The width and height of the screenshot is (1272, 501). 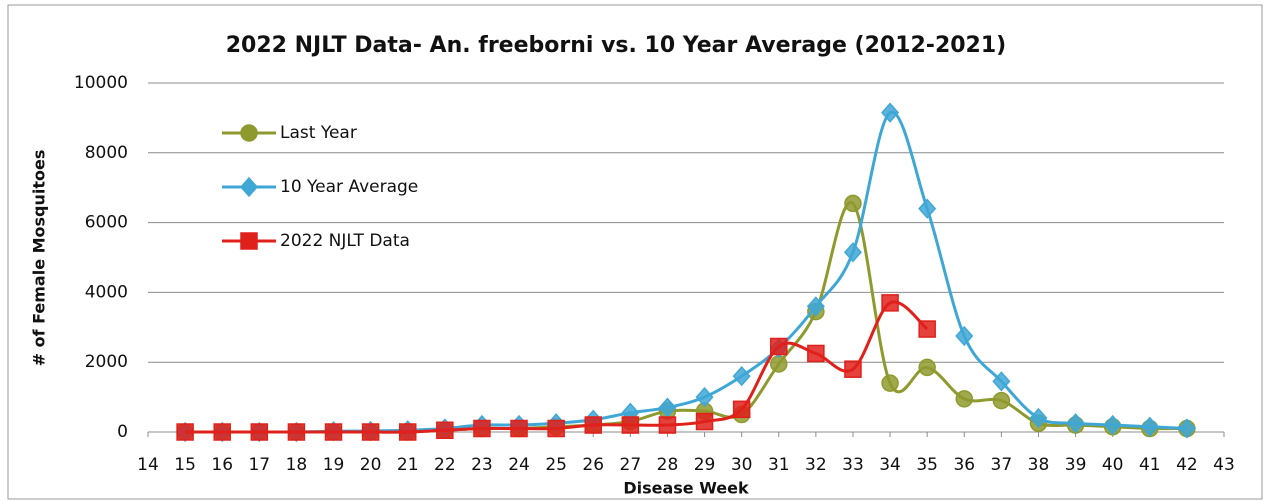 What do you see at coordinates (686, 488) in the screenshot?
I see `x-axis-title: Disease Week` at bounding box center [686, 488].